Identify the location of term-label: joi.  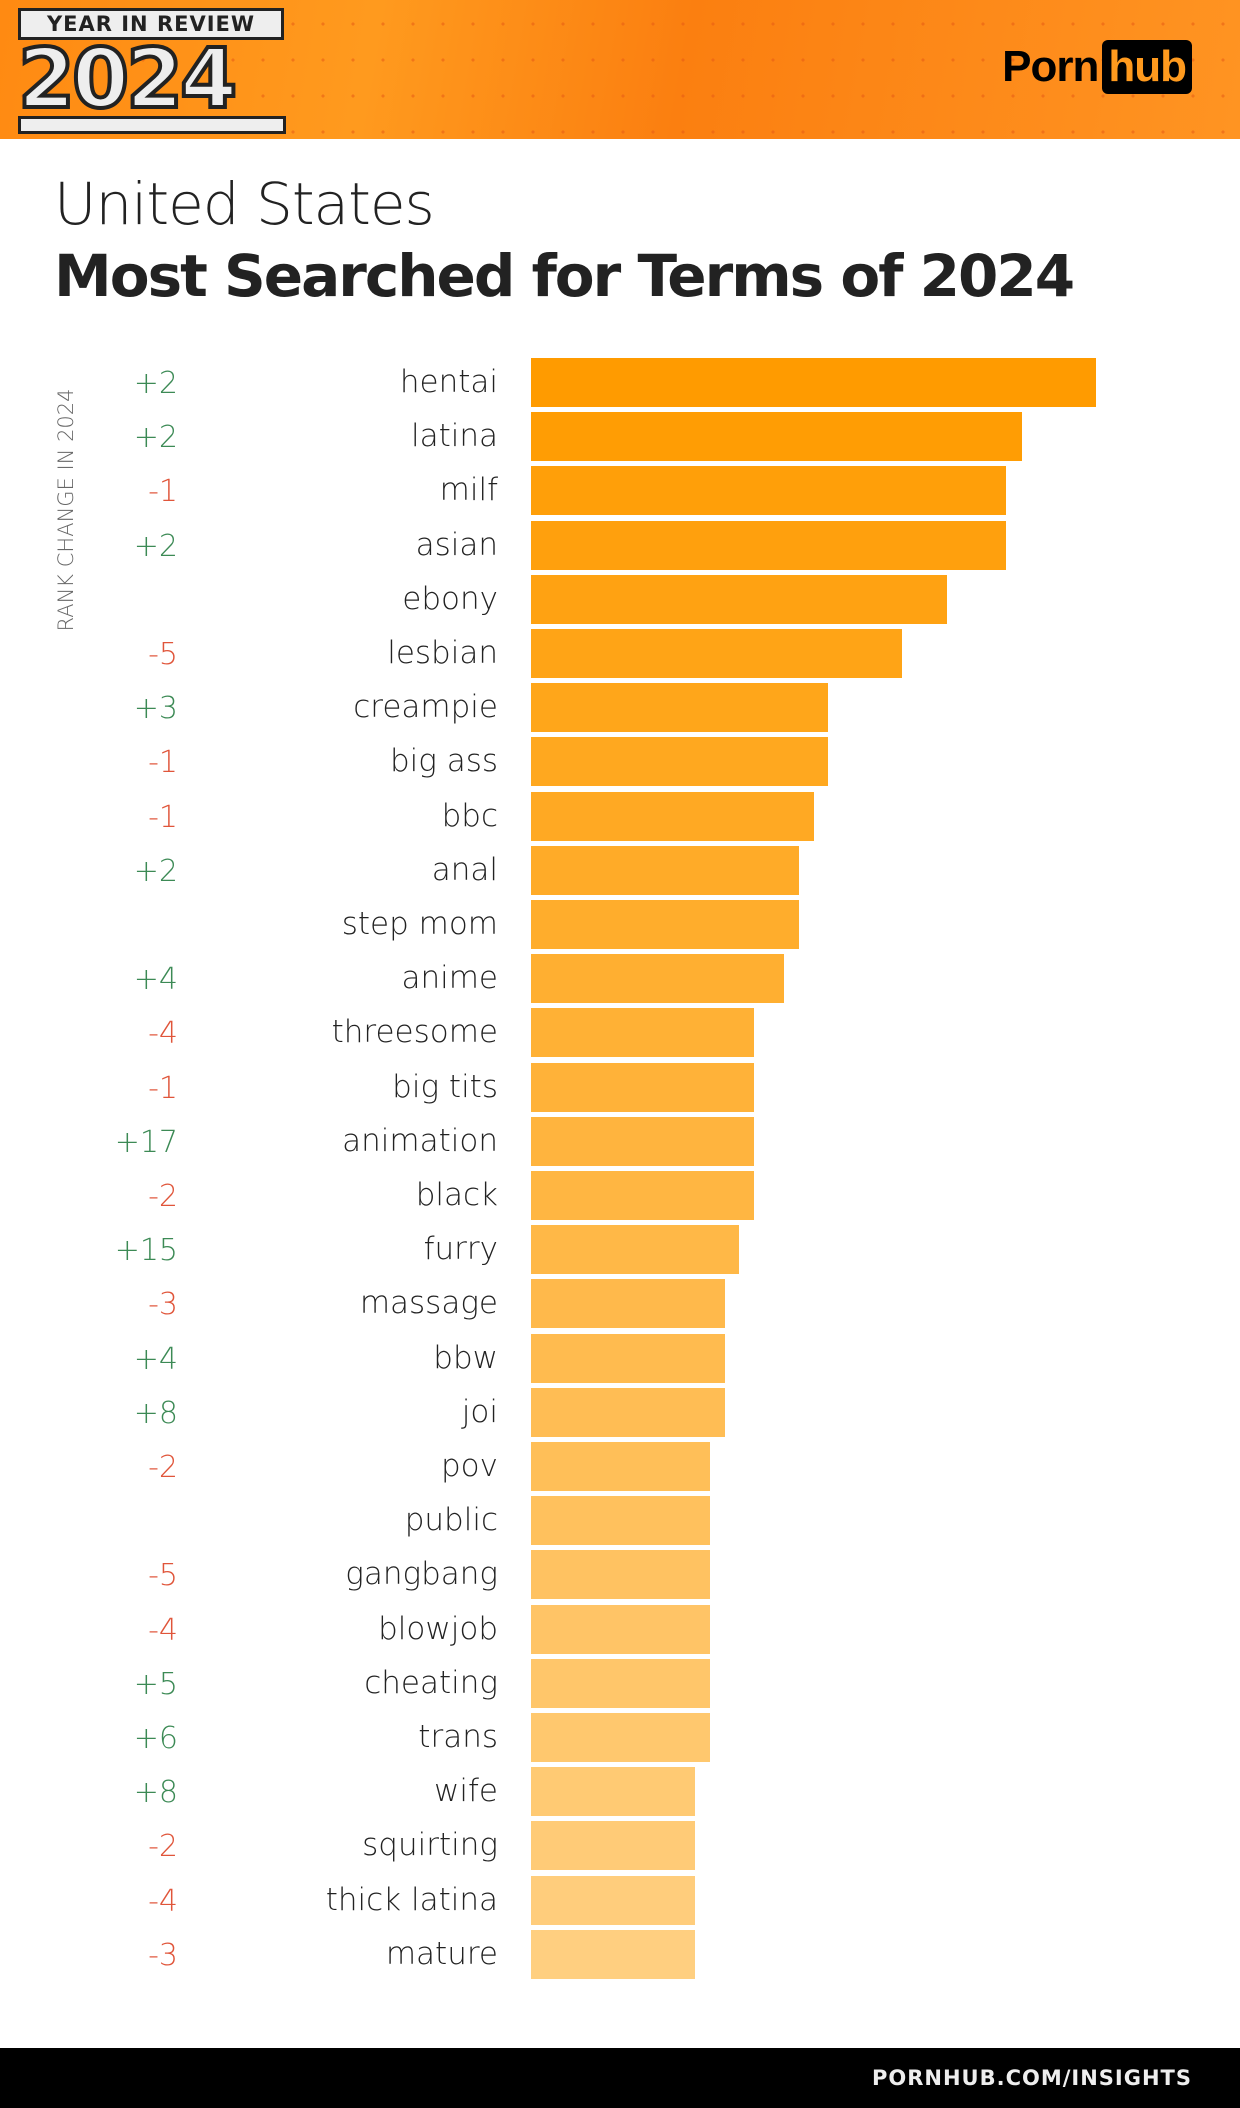
(479, 1411).